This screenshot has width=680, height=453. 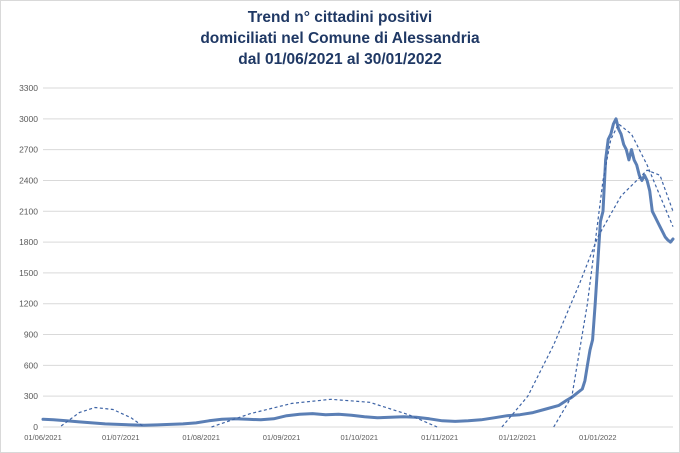 I want to click on x-tick-label-4: 01/10/2021, so click(x=360, y=437).